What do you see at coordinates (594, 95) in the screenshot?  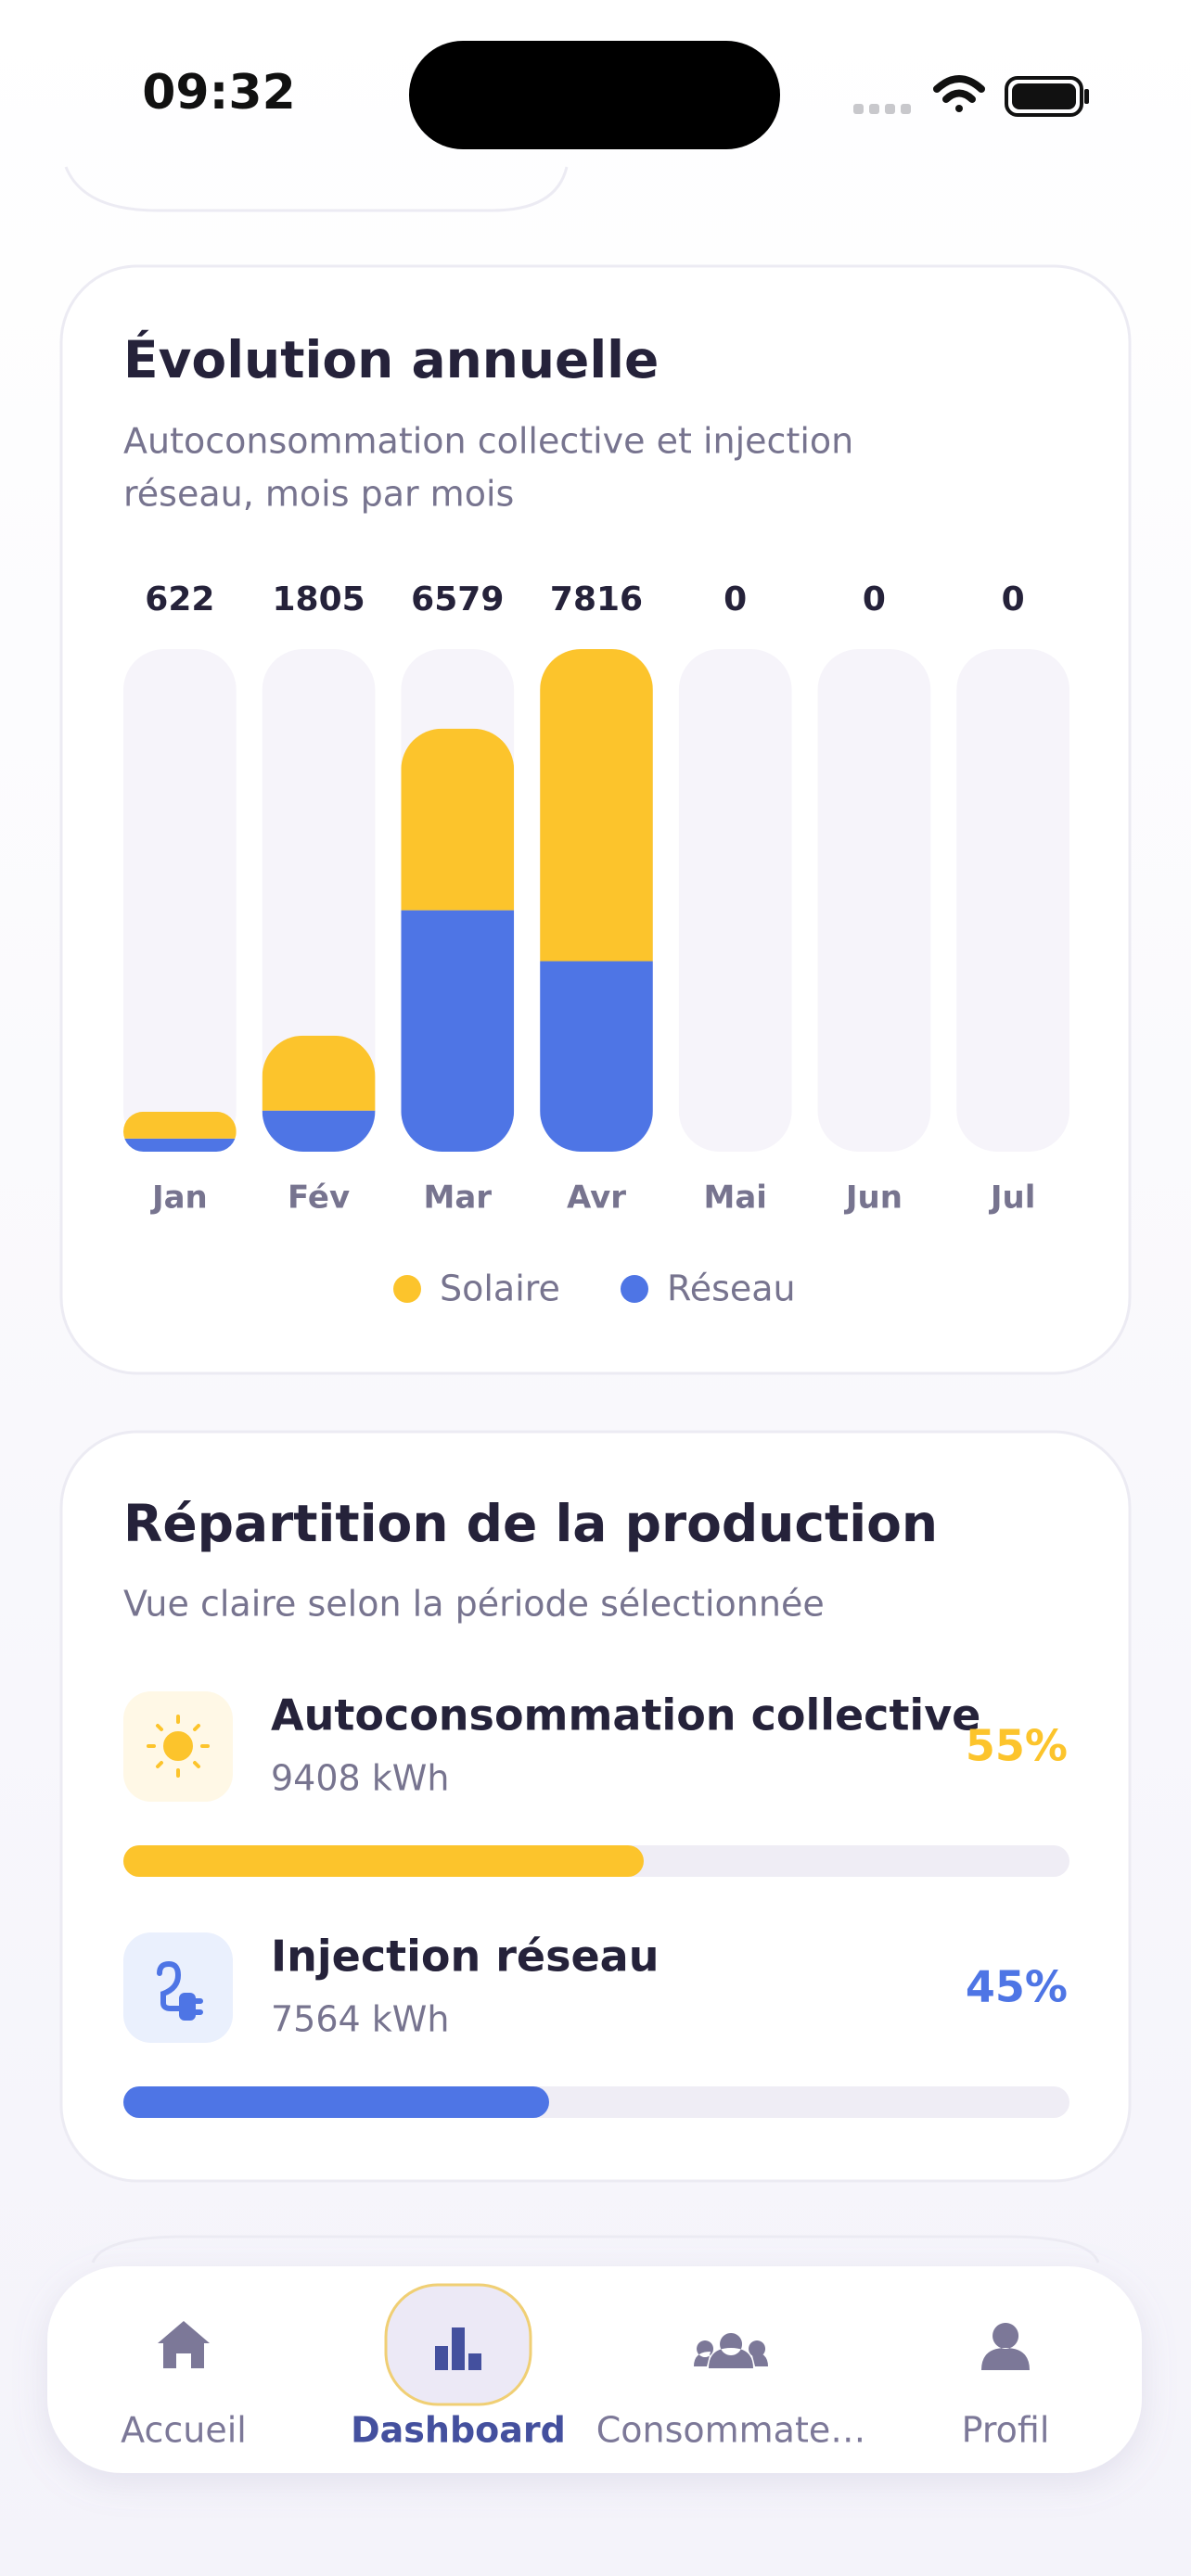 I see `dynamic-island` at bounding box center [594, 95].